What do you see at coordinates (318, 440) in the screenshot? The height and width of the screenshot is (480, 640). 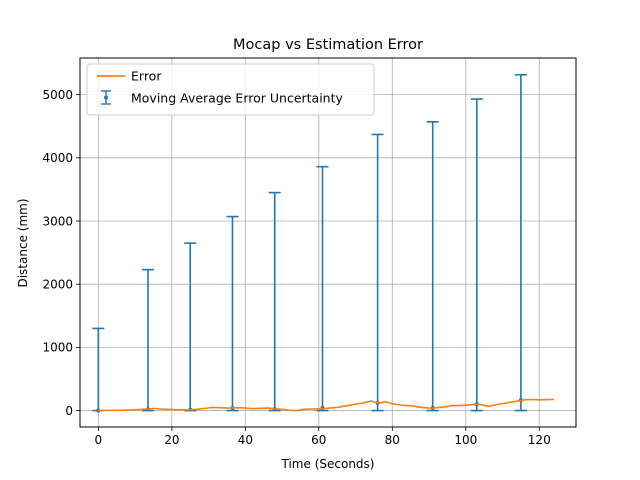 I see `x-tick-label: 60` at bounding box center [318, 440].